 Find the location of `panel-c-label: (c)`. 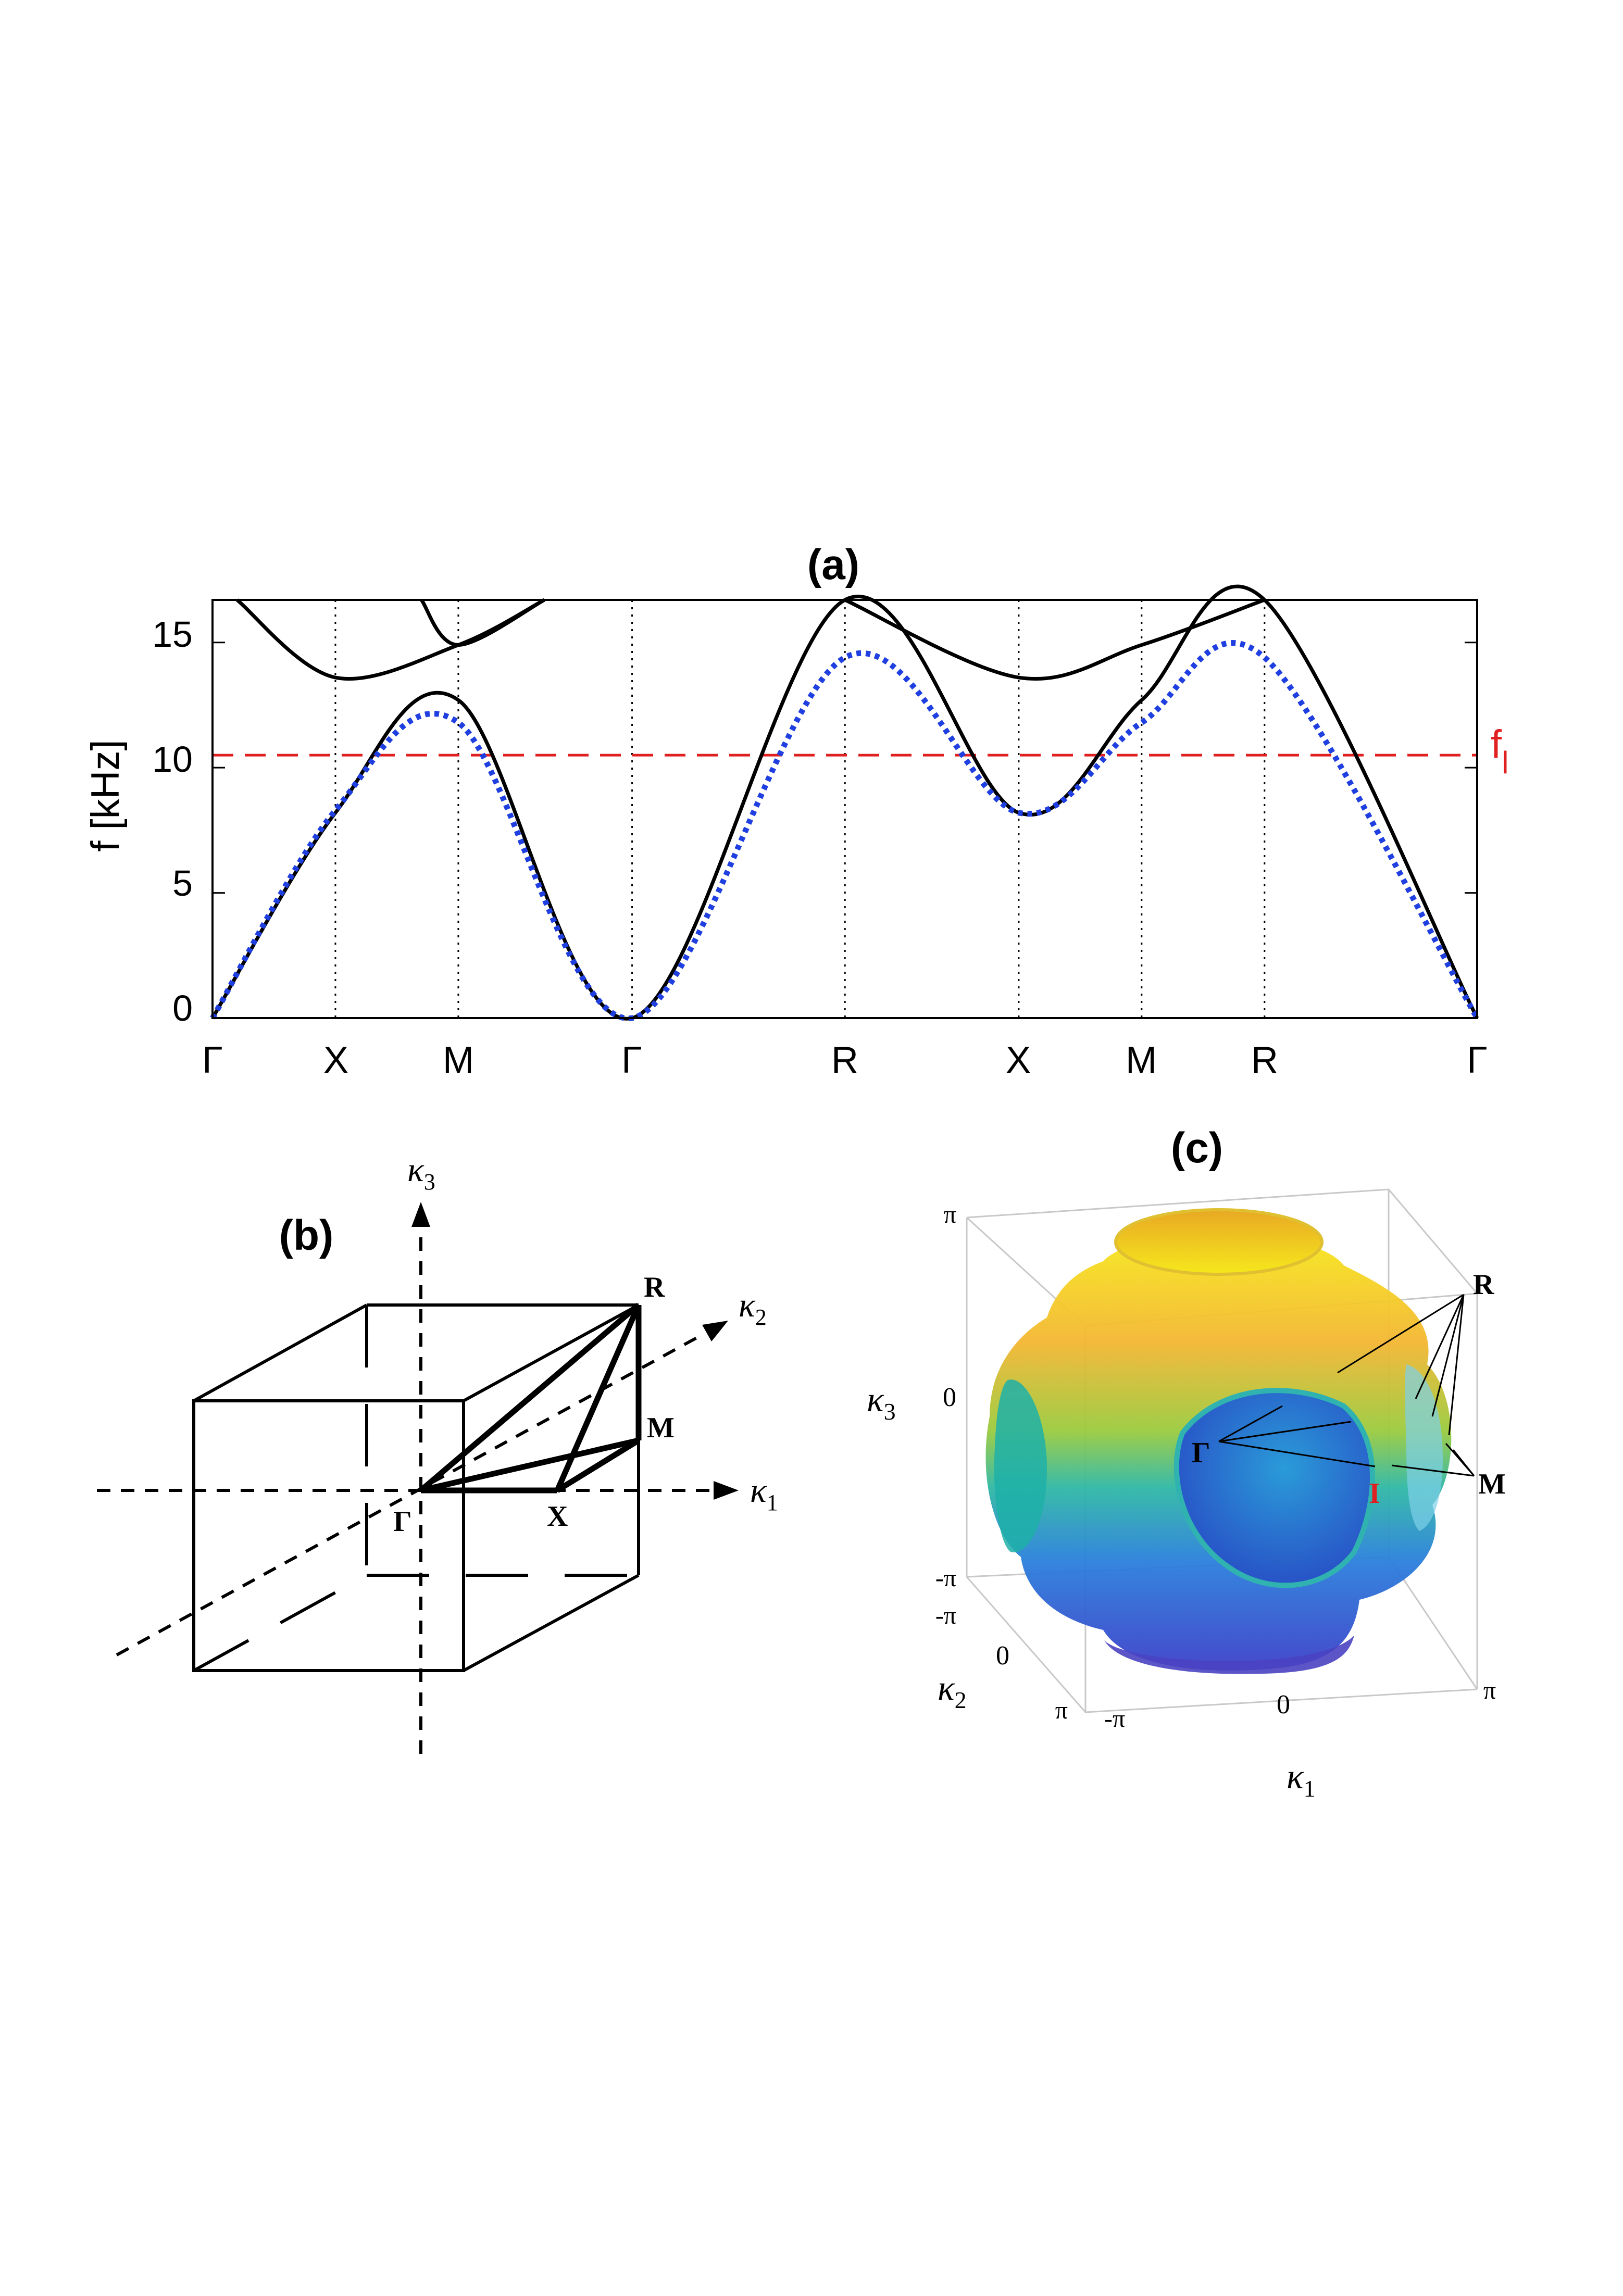

panel-c-label: (c) is located at coordinates (1197, 1148).